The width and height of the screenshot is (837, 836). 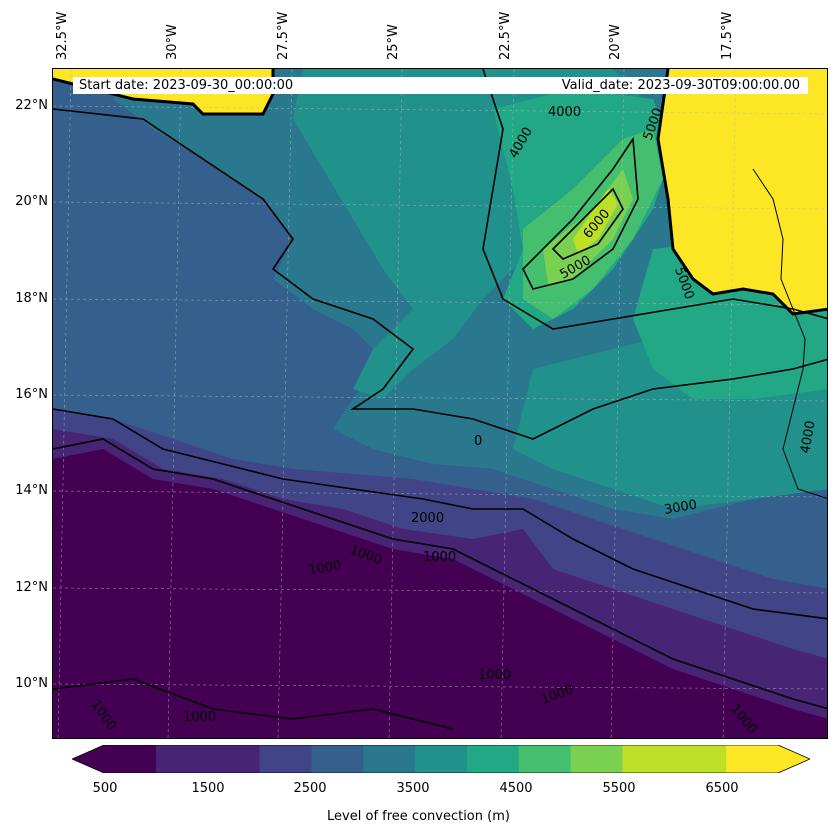 What do you see at coordinates (88, 759) in the screenshot?
I see `colorbar-extend-min` at bounding box center [88, 759].